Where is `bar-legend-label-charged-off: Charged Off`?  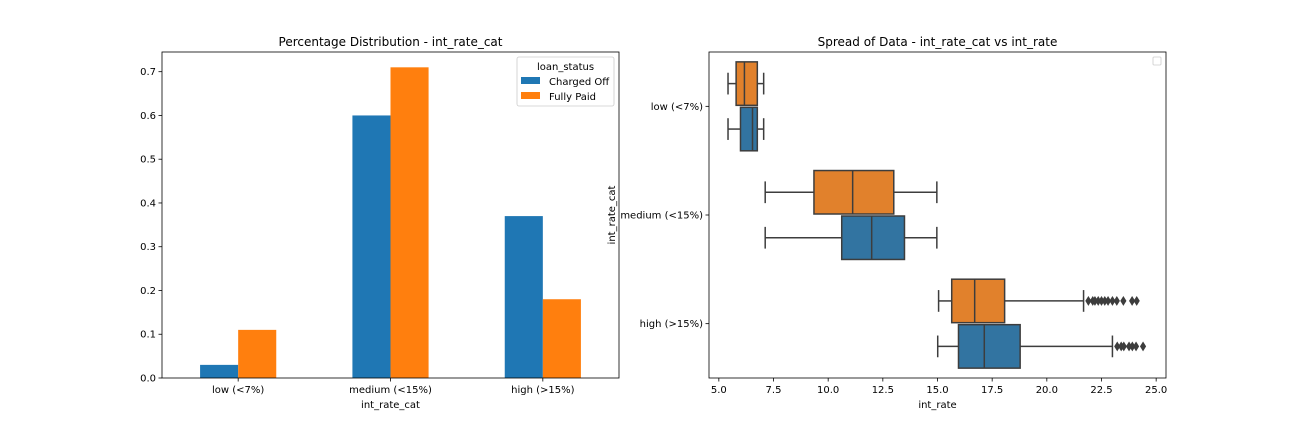 bar-legend-label-charged-off: Charged Off is located at coordinates (579, 82).